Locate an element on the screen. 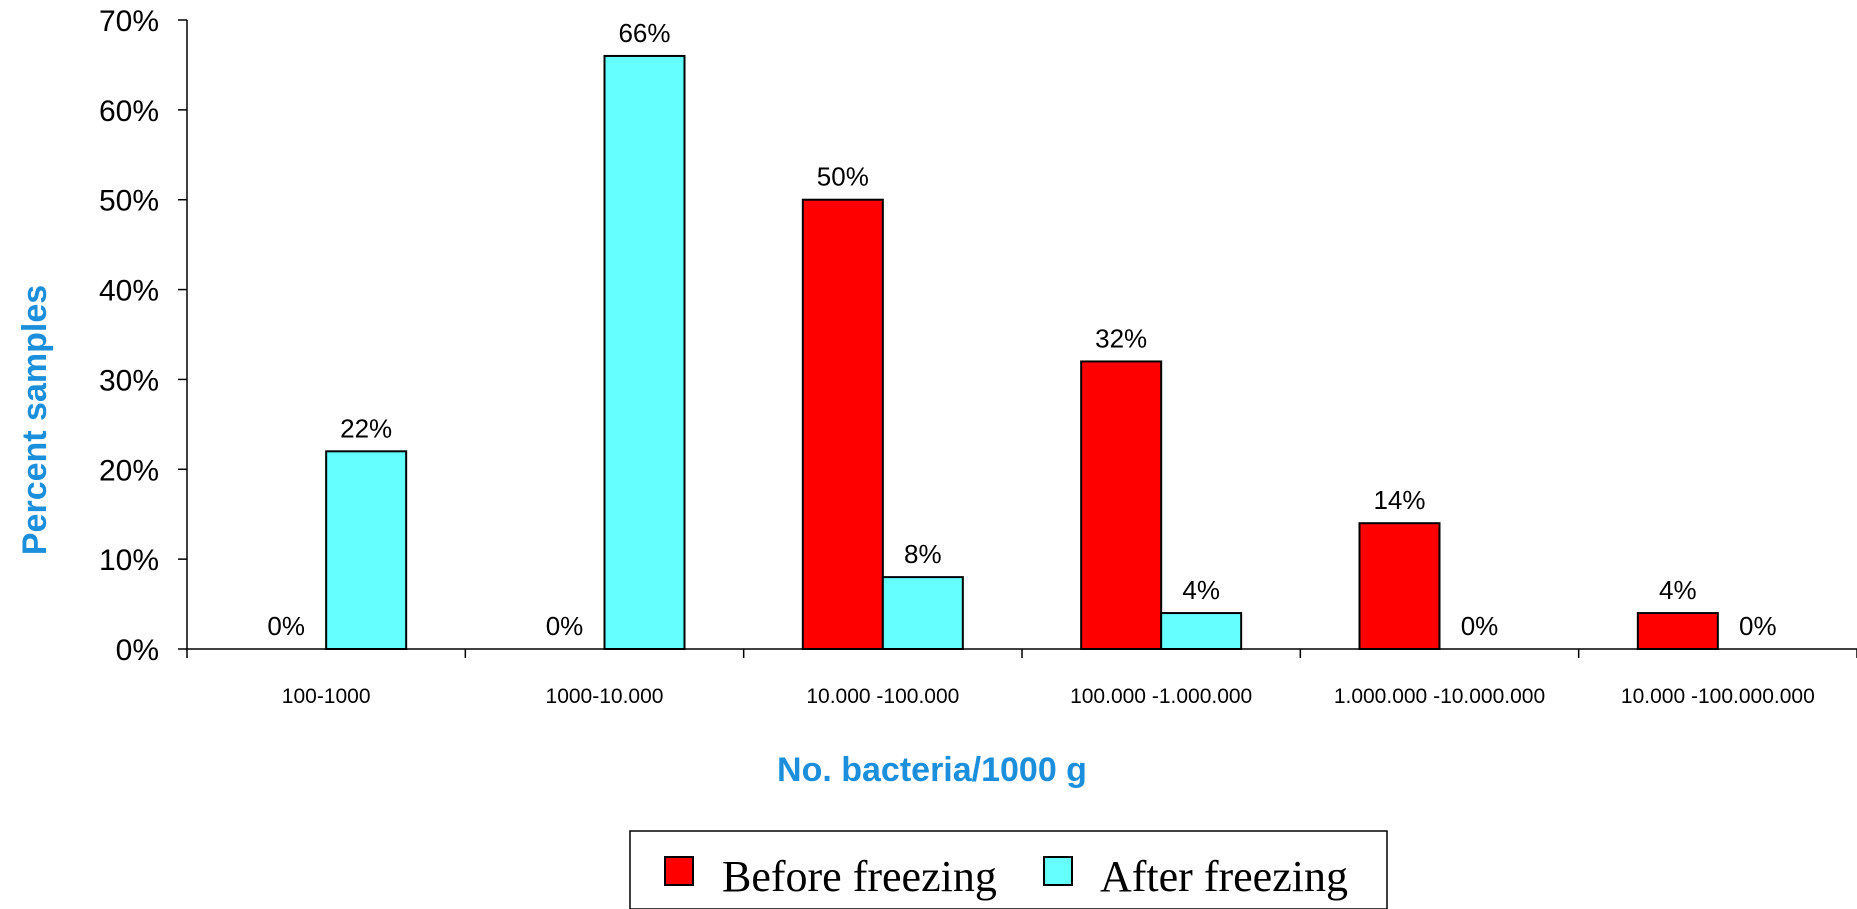 This screenshot has height=909, width=1857. x-tick-label: 1.000.000 -10.000.000 is located at coordinates (1439, 696).